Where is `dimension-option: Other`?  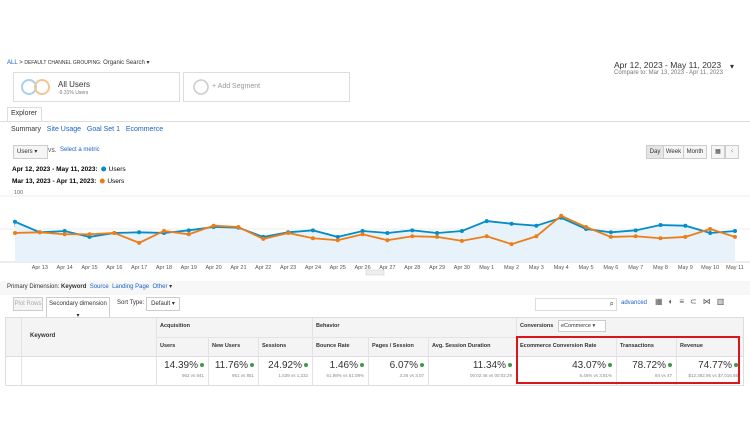
dimension-option: Other is located at coordinates (160, 287).